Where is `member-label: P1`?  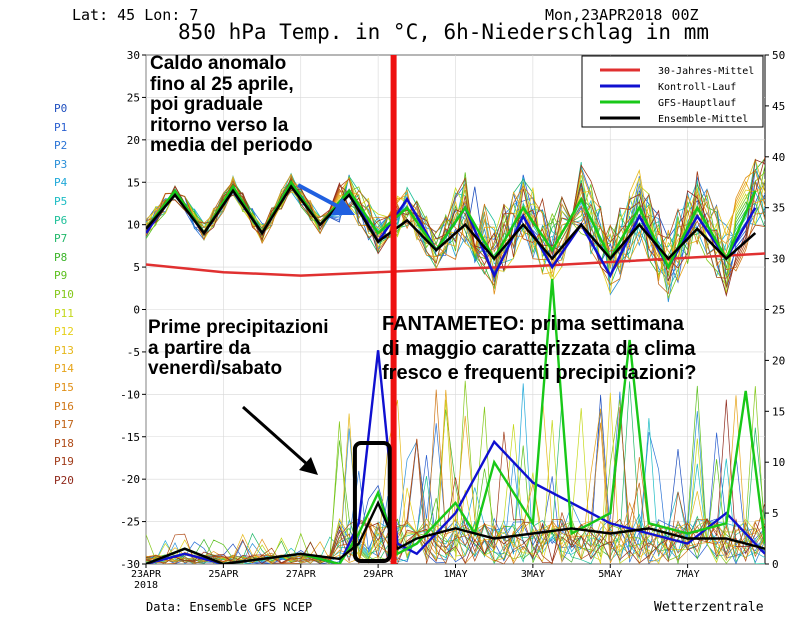 member-label: P1 is located at coordinates (61, 127).